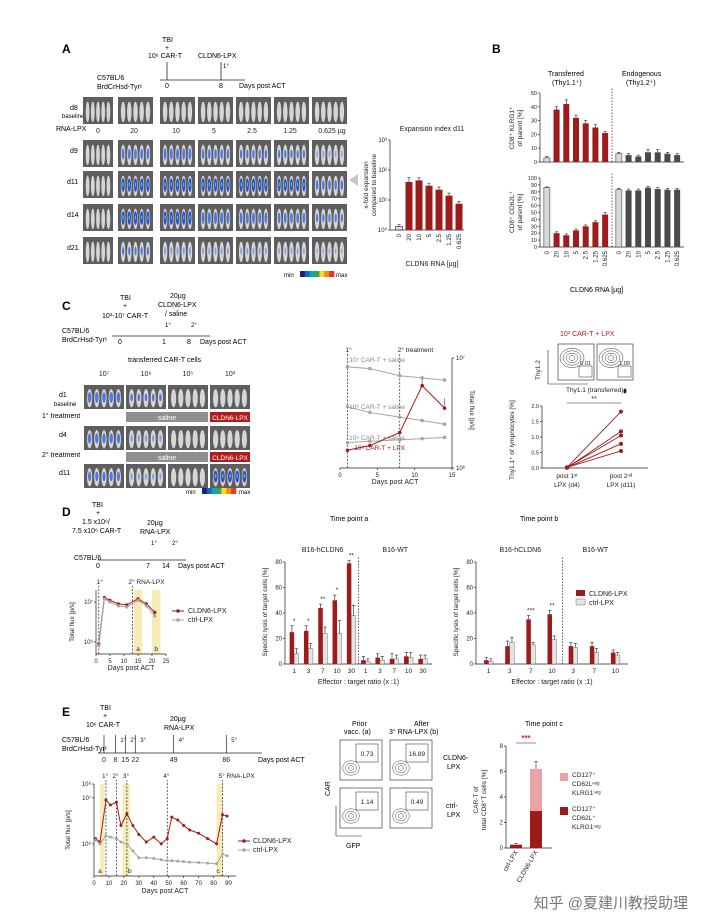 Image resolution: width=703 pixels, height=921 pixels. What do you see at coordinates (294, 671) in the screenshot?
I see `d-lysis-a-xtick-0: 1` at bounding box center [294, 671].